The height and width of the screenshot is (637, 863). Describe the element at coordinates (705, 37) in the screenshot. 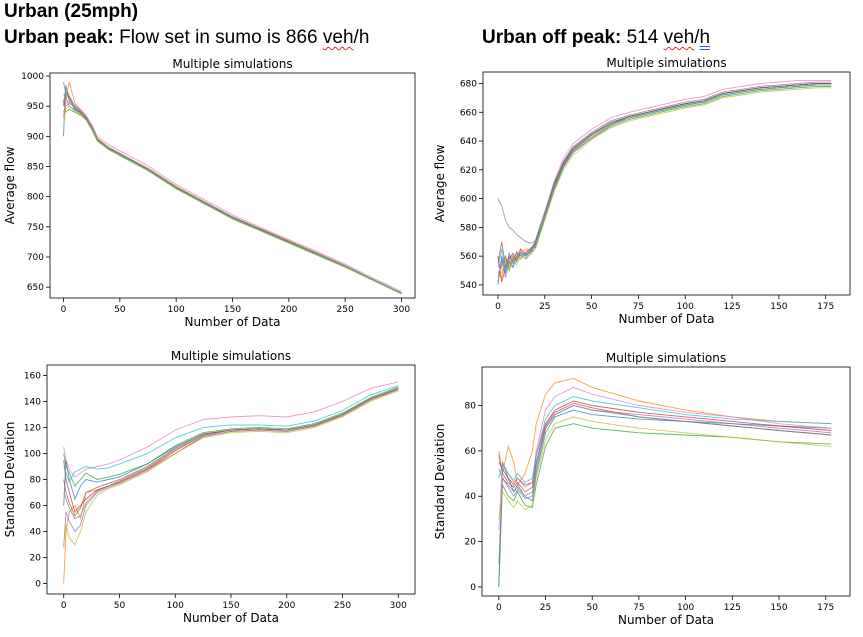

I see `urban-offpeak-unit-h: h` at that location.